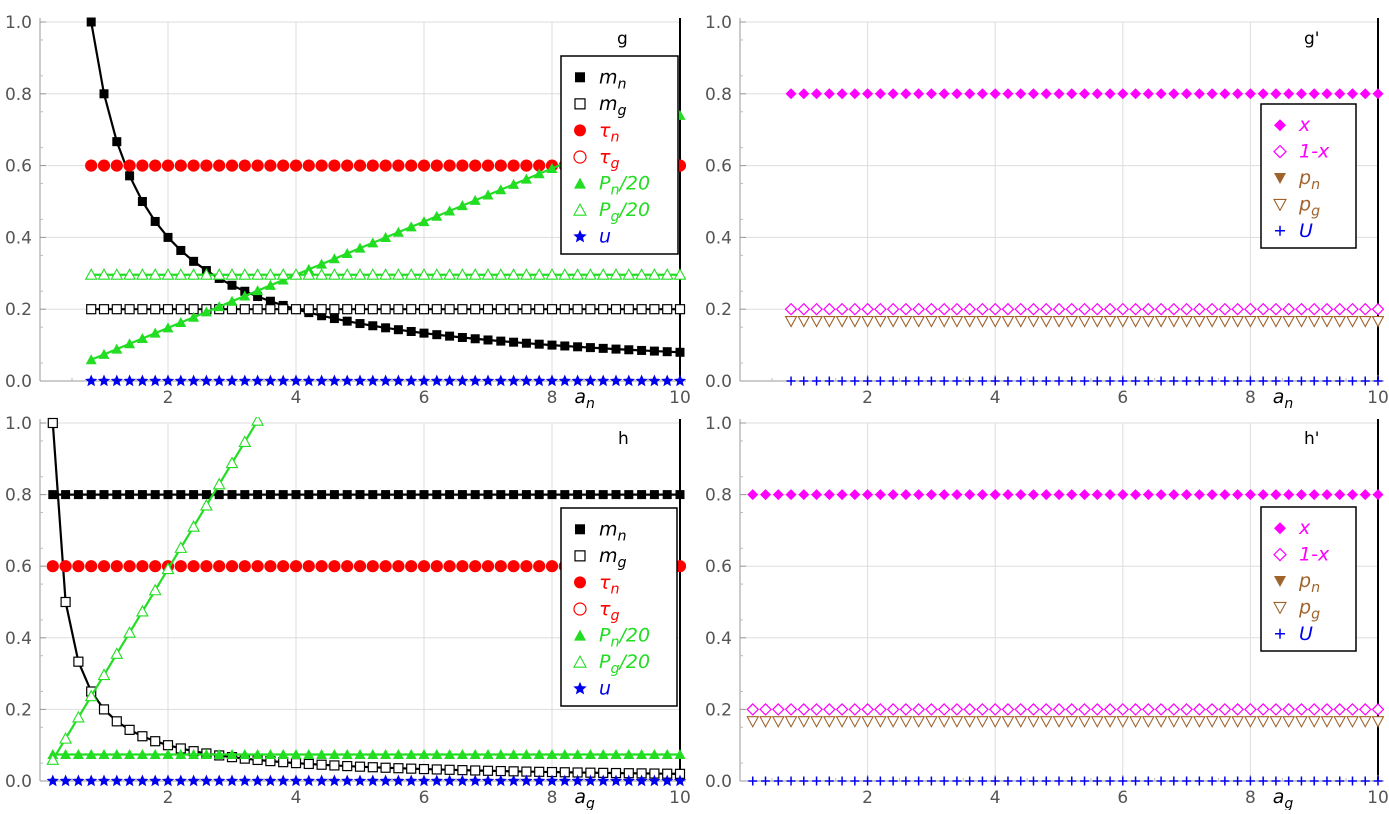 Image resolution: width=1389 pixels, height=814 pixels. What do you see at coordinates (552, 398) in the screenshot?
I see `x-tick-label: 8` at bounding box center [552, 398].